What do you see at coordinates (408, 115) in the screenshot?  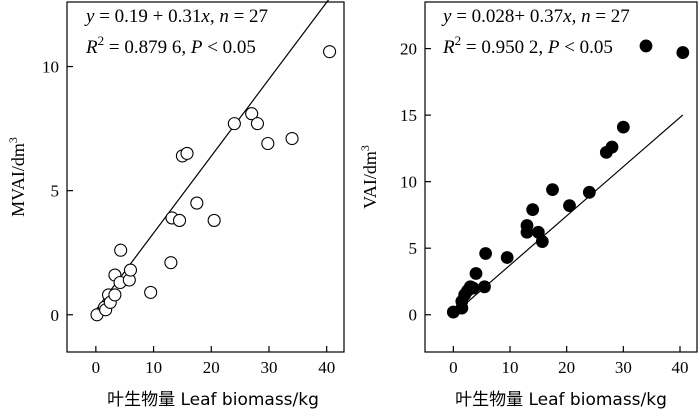 I see `y-tick-label: 15` at bounding box center [408, 115].